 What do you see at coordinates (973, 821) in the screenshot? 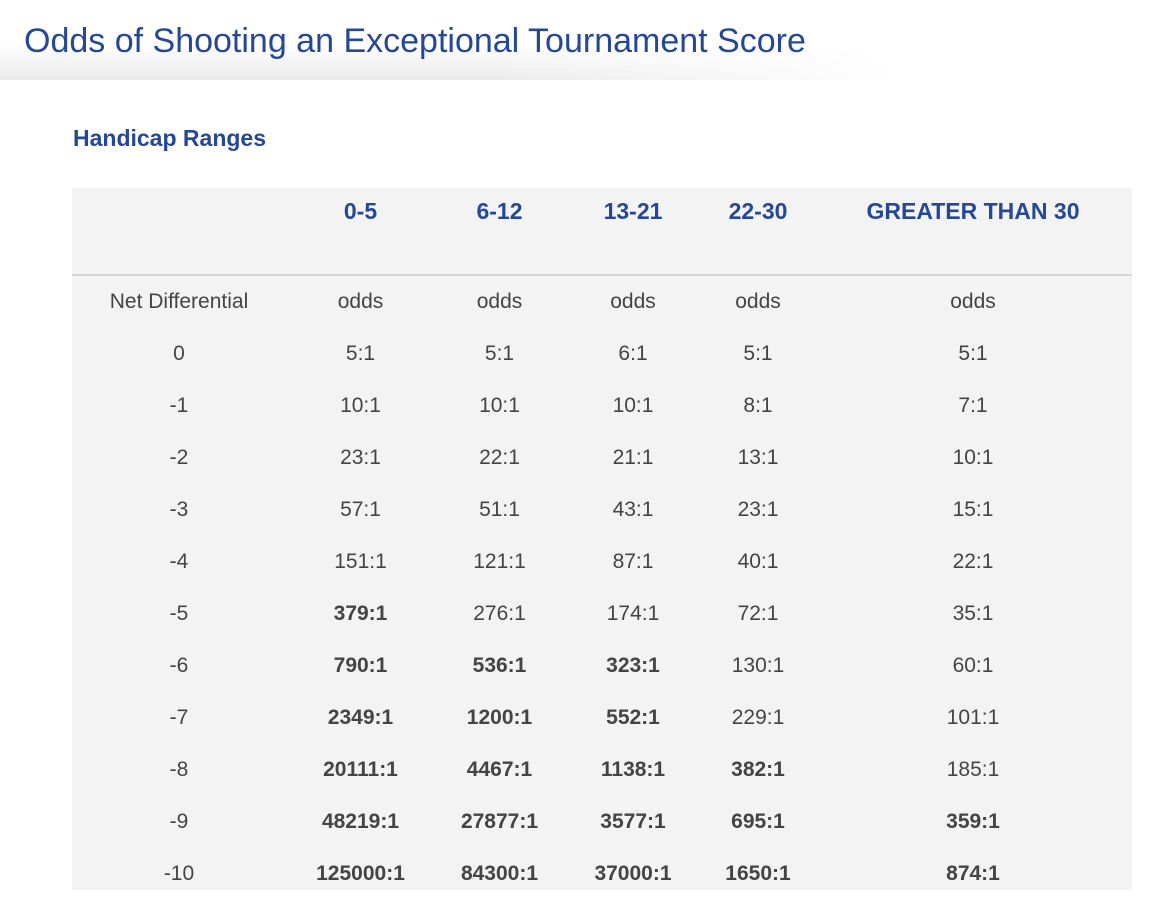
I see `odds-cell: 359:1` at bounding box center [973, 821].